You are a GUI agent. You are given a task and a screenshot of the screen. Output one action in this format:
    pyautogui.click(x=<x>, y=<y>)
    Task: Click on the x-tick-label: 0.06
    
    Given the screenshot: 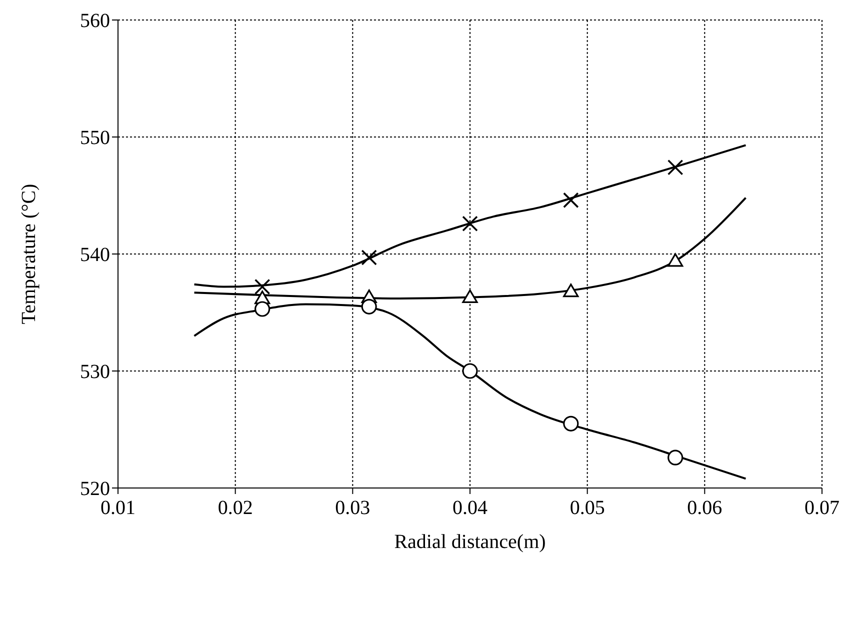 What is the action you would take?
    pyautogui.click(x=704, y=508)
    